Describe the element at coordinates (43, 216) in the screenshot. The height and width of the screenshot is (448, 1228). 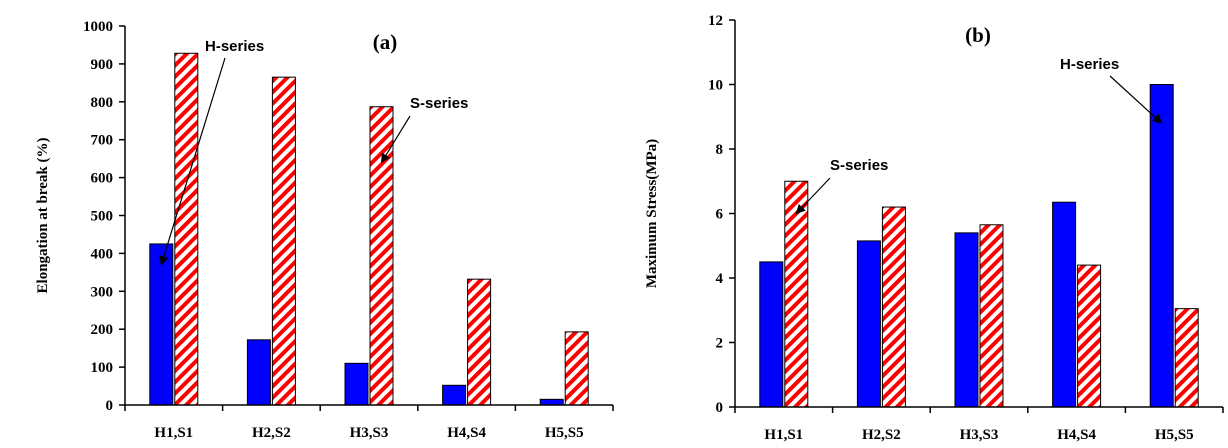
I see `y-axis-label: Elongation at break (%)` at that location.